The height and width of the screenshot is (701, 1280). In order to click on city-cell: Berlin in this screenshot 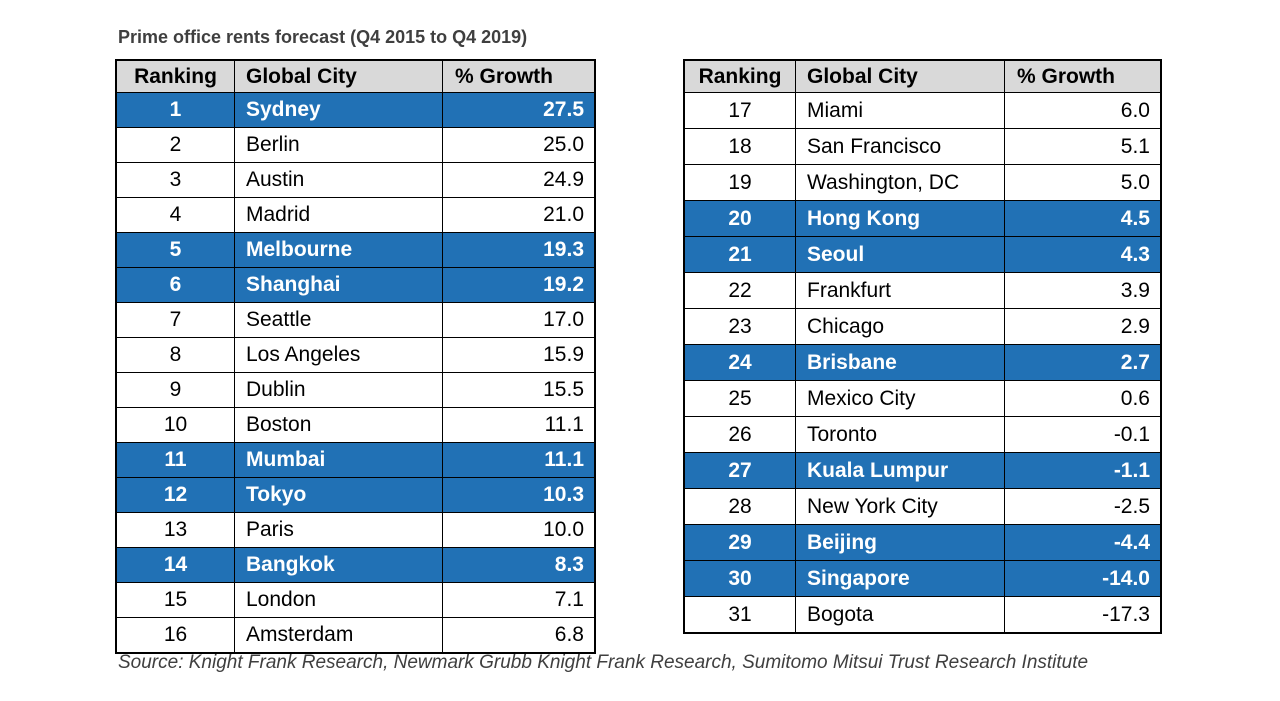, I will do `click(338, 145)`.